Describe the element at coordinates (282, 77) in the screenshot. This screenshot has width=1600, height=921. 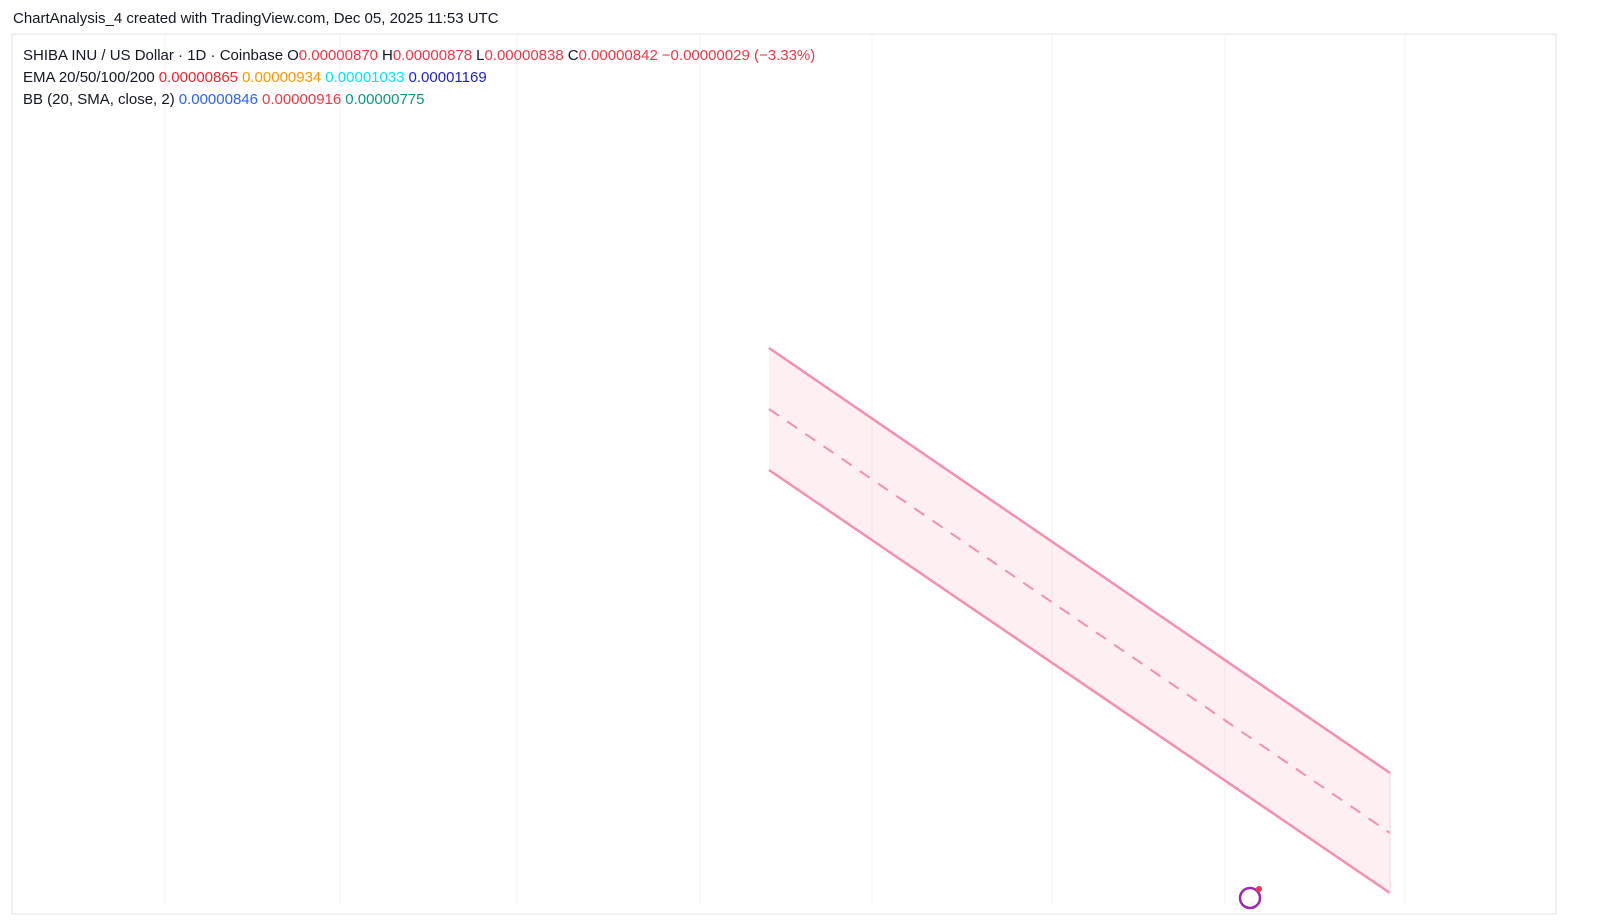
I see `indicator-value: 0.00000934` at that location.